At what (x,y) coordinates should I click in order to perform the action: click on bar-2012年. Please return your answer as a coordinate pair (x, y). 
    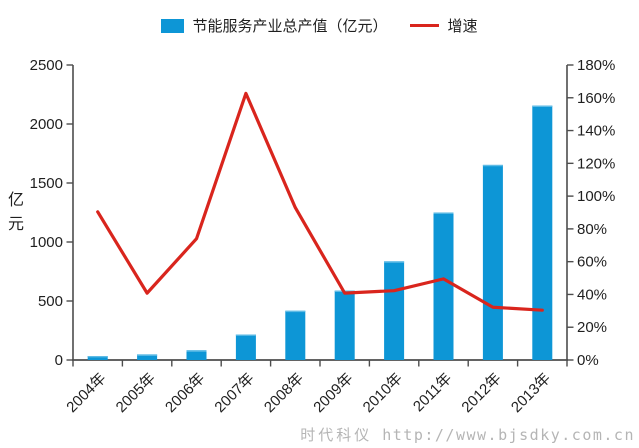
    Looking at the image, I should click on (492, 262).